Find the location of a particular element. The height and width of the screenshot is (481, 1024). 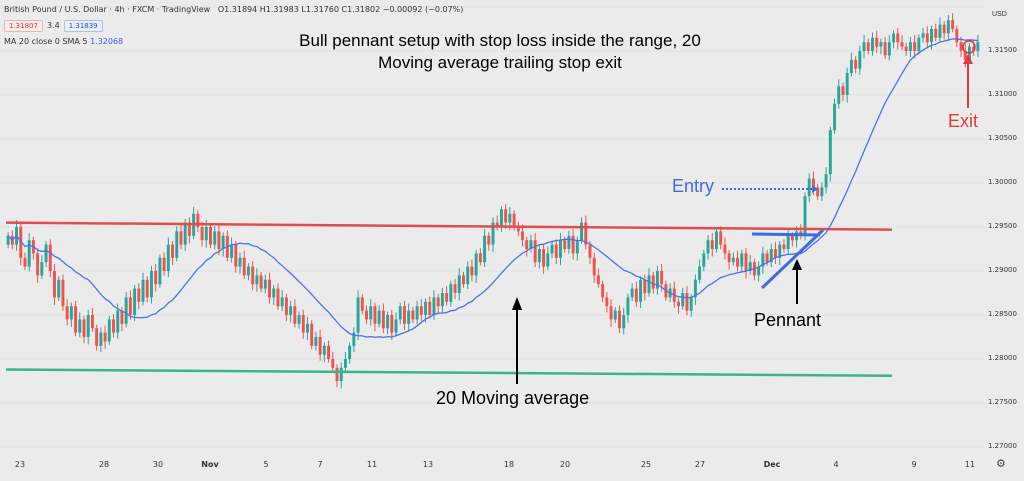

x-tick-label: 23 is located at coordinates (20, 464).